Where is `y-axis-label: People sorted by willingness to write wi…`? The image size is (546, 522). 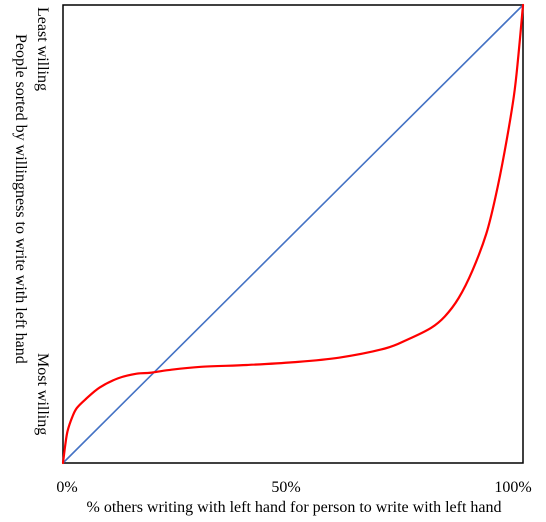
y-axis-label: People sorted by willingness to write wi… is located at coordinates (20, 199).